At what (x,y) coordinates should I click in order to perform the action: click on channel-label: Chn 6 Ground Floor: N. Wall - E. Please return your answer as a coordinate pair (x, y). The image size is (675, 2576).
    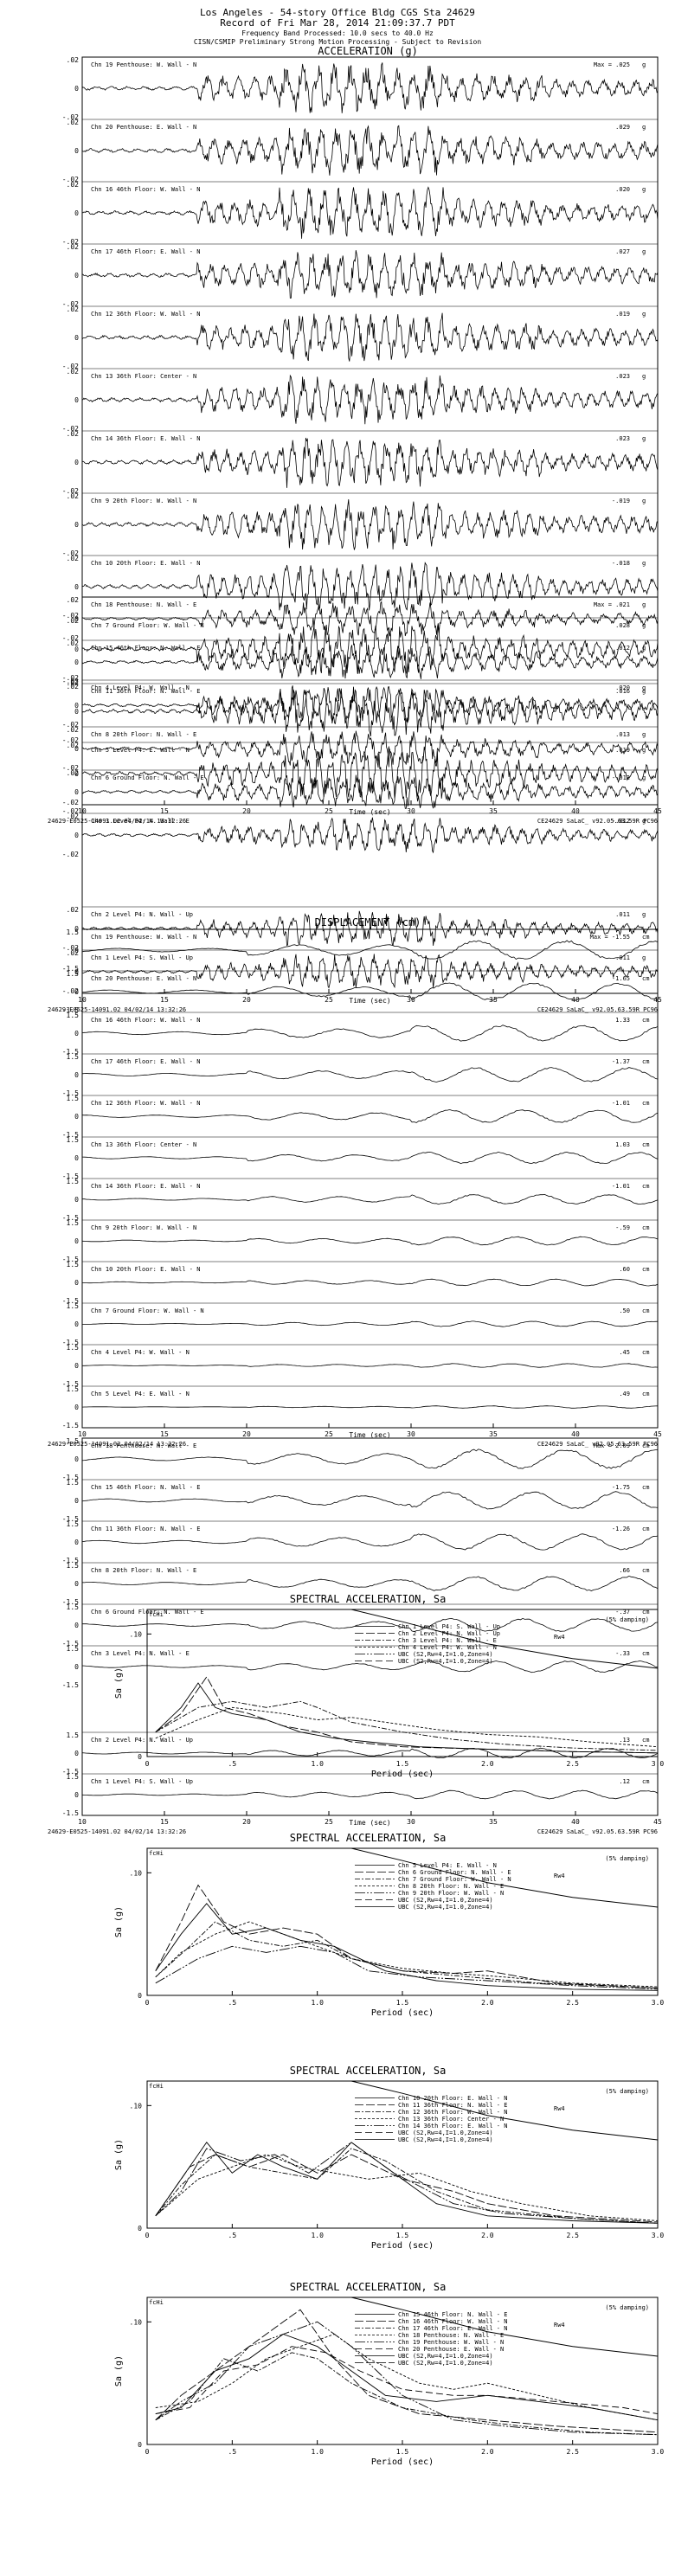
    Looking at the image, I should click on (147, 778).